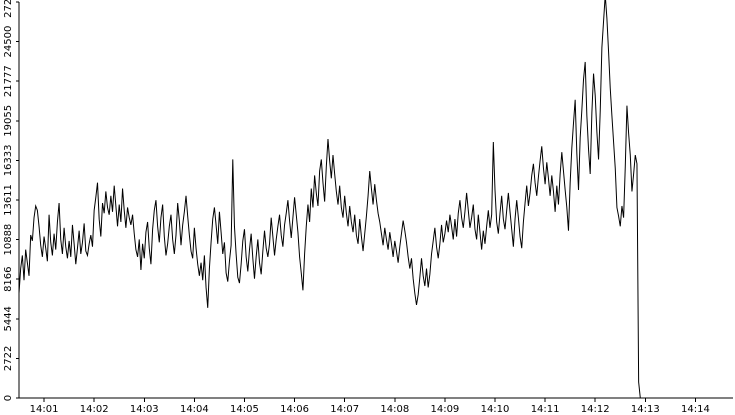 The width and height of the screenshot is (735, 415). I want to click on y-tick-label: 0, so click(8, 398).